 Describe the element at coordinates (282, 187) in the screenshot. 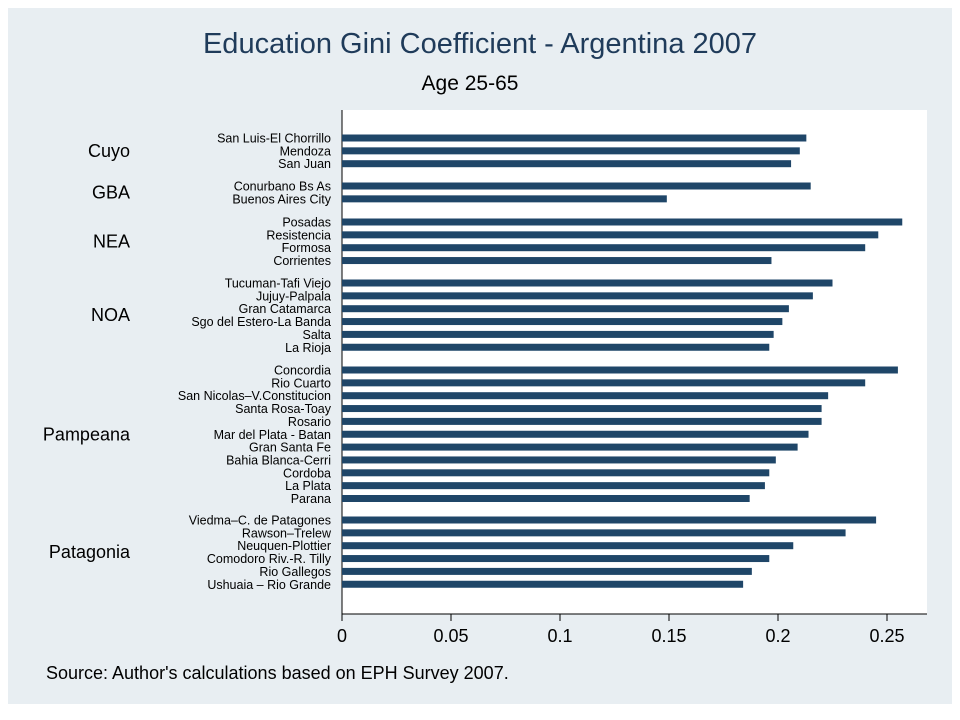

I see `category-label-conurbano-bs-as: Conurbano Bs As` at that location.